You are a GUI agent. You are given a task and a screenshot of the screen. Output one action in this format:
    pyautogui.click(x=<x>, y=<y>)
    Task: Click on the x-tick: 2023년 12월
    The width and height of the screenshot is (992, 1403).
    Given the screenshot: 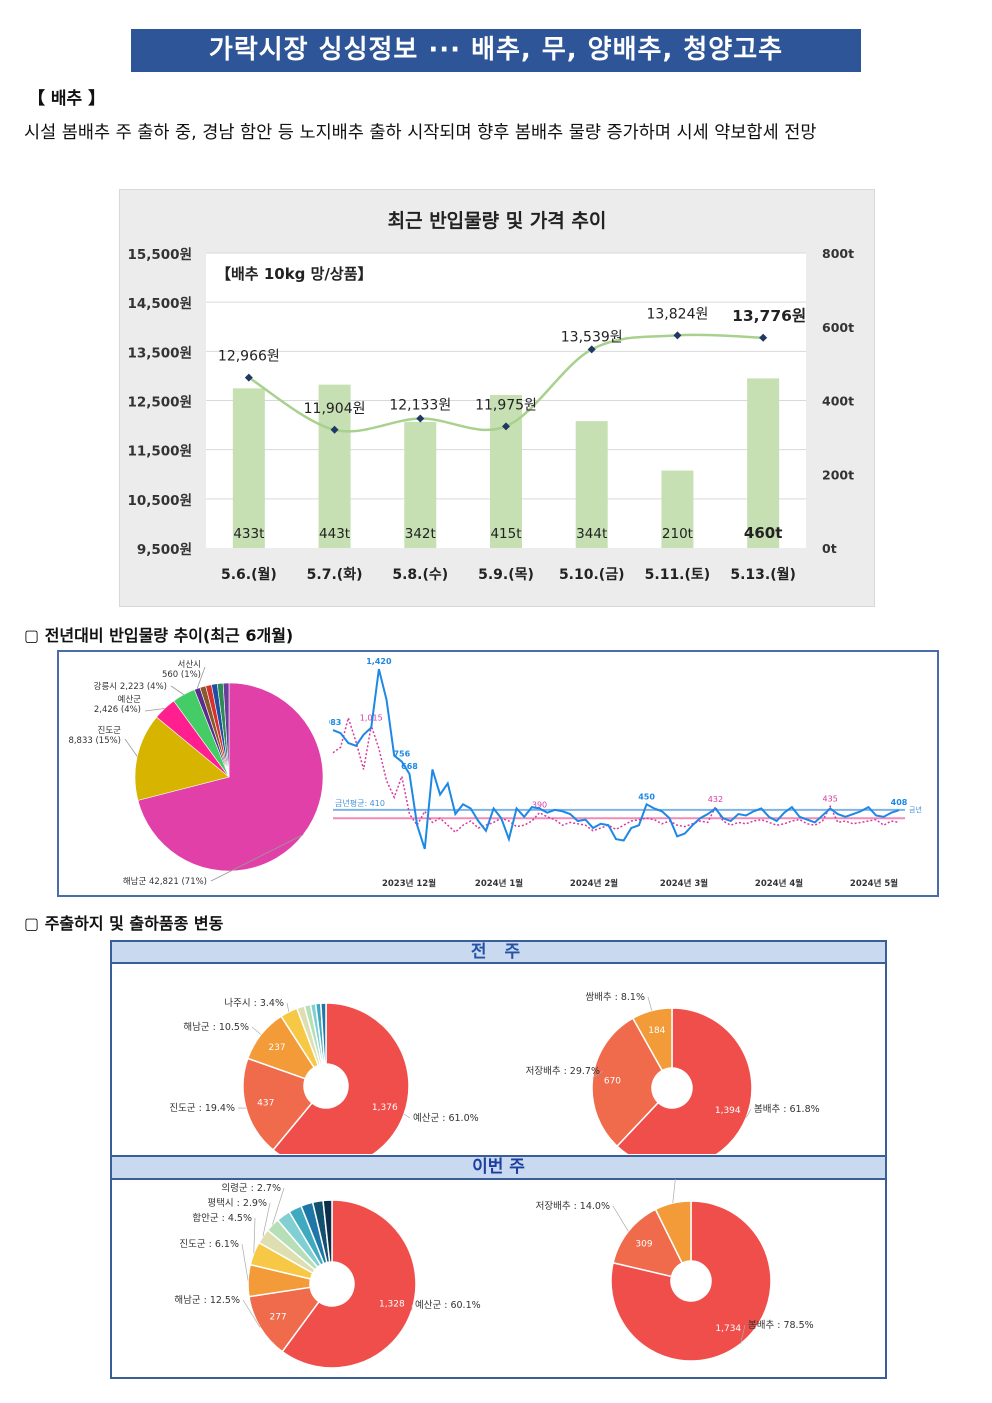 What is the action you would take?
    pyautogui.click(x=409, y=883)
    